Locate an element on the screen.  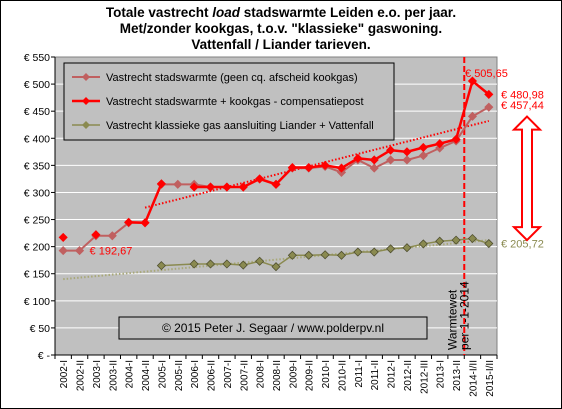
x-tick-label: 2013-II is located at coordinates (457, 375).